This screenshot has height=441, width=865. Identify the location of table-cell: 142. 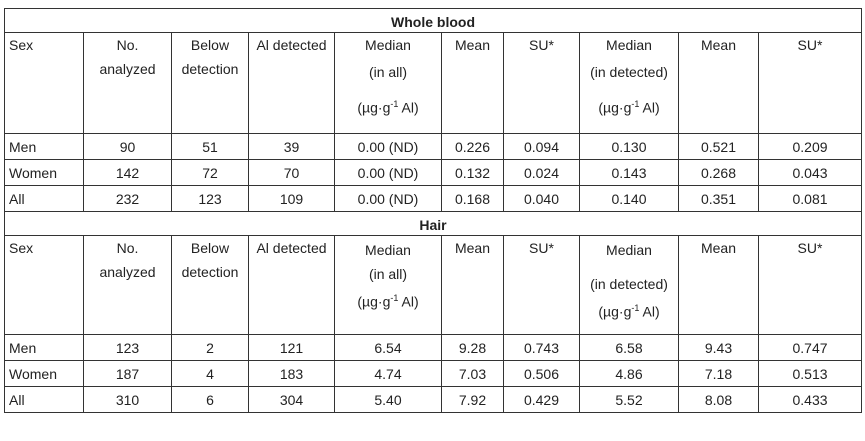
(127, 172).